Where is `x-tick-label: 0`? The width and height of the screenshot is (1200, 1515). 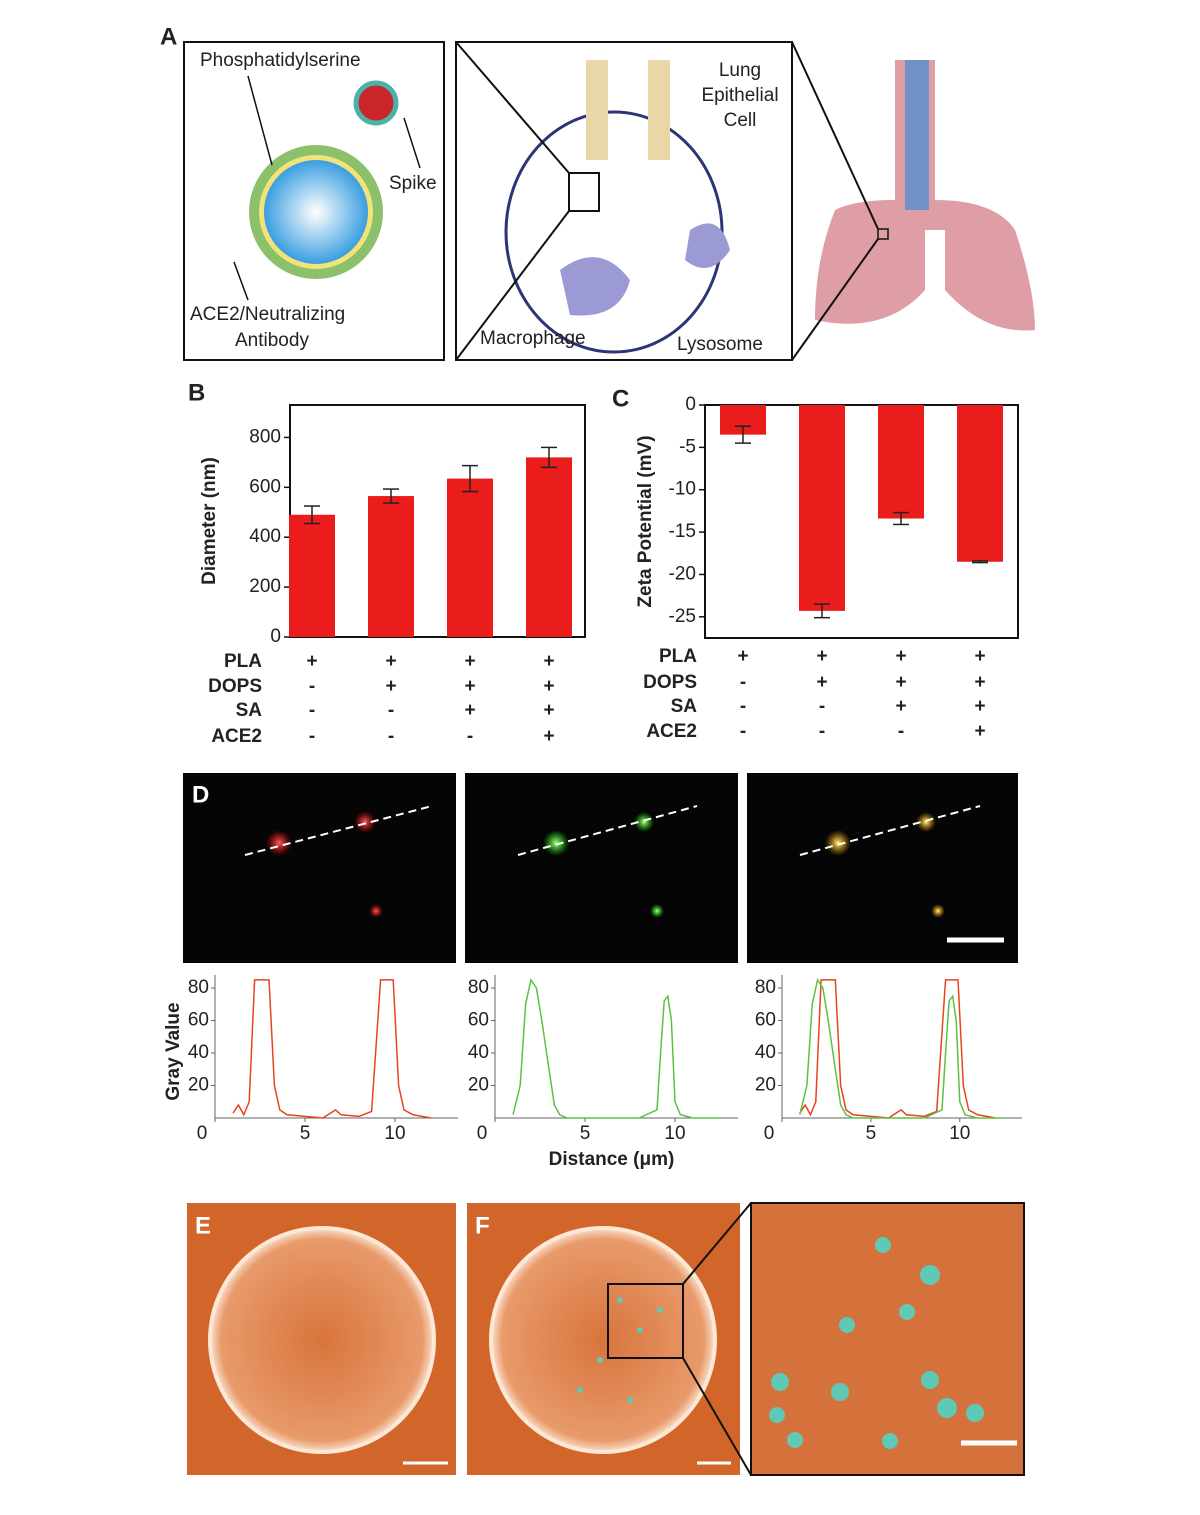
x-tick-label: 0 is located at coordinates (202, 1133).